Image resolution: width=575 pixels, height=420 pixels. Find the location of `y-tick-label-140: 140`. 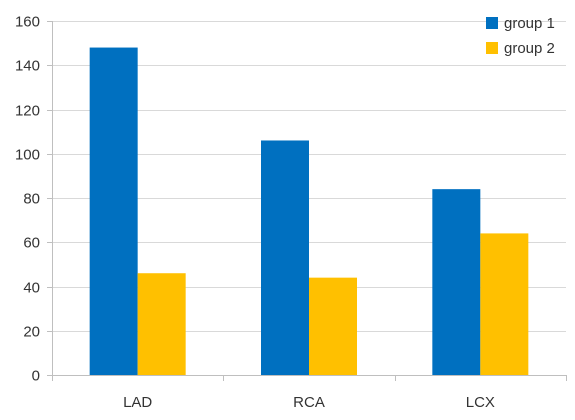

y-tick-label-140: 140 is located at coordinates (27, 66).